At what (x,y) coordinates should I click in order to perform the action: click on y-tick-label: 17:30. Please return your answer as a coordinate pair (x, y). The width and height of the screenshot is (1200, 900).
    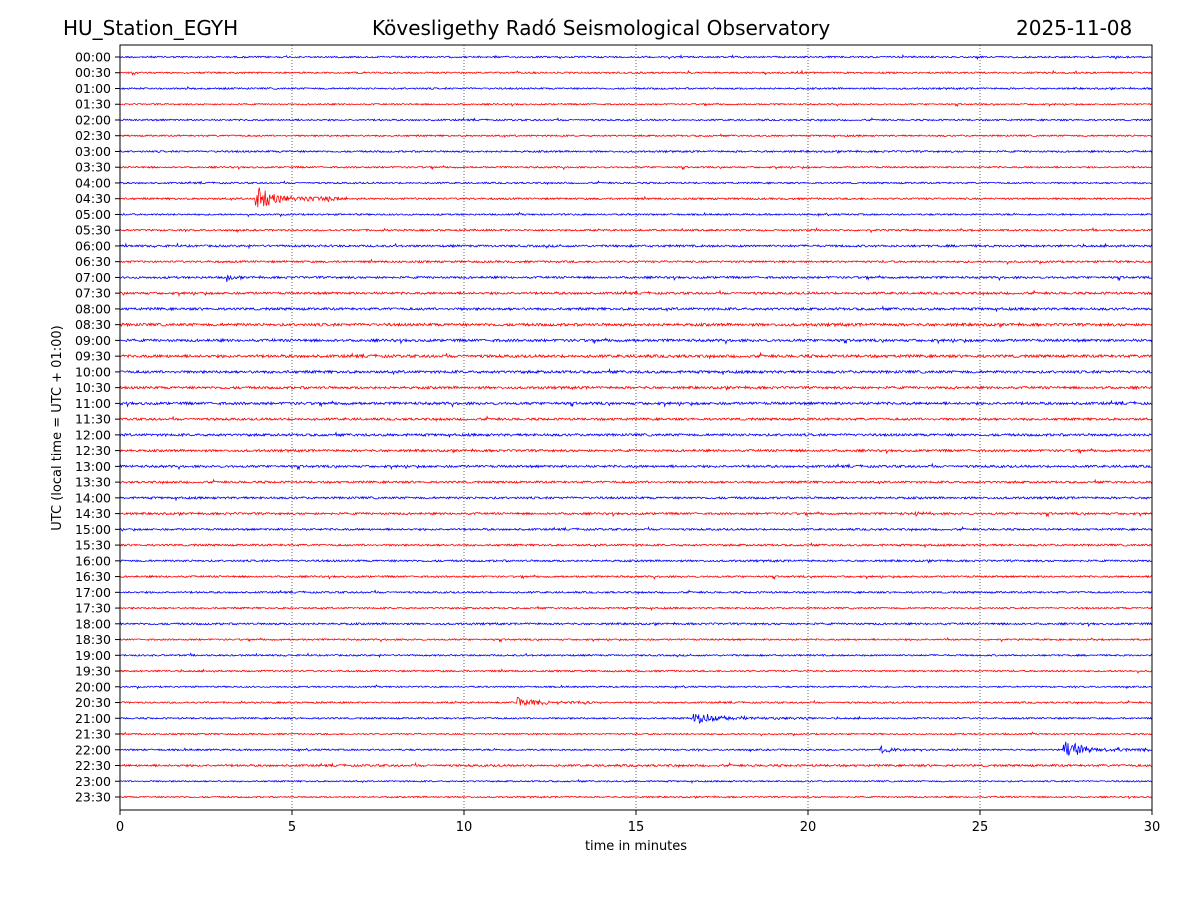
    Looking at the image, I should click on (93, 608).